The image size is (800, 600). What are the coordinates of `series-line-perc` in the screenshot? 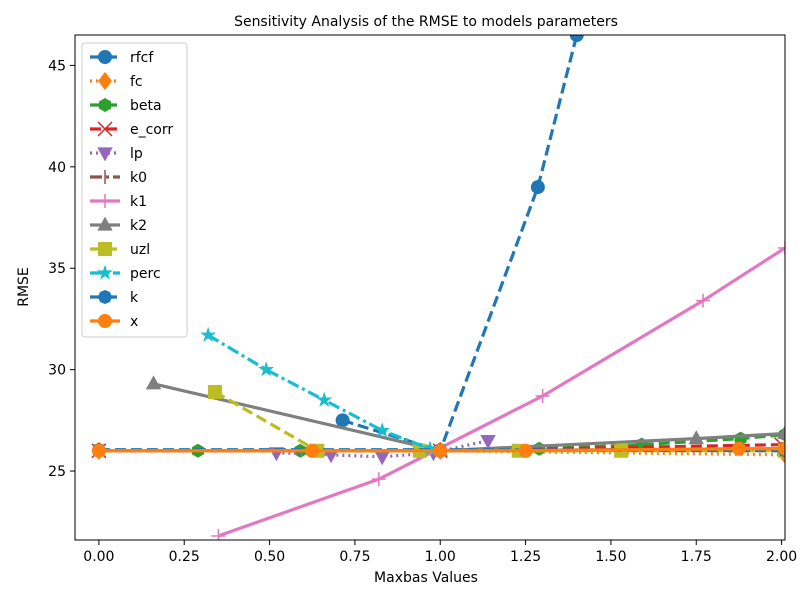 It's located at (319, 392).